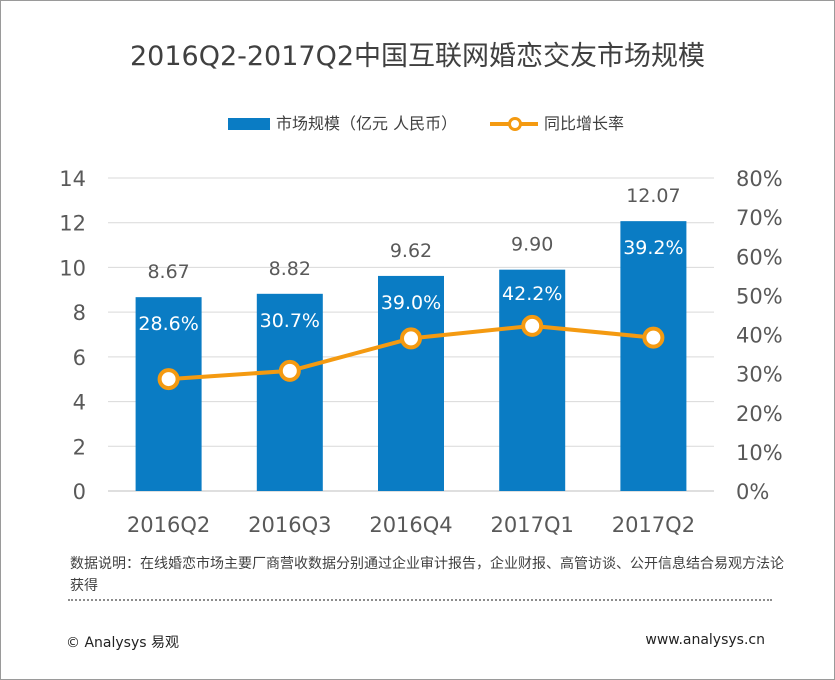 The height and width of the screenshot is (680, 835). What do you see at coordinates (653, 248) in the screenshot?
I see `growth-rate-label: 39.2%` at bounding box center [653, 248].